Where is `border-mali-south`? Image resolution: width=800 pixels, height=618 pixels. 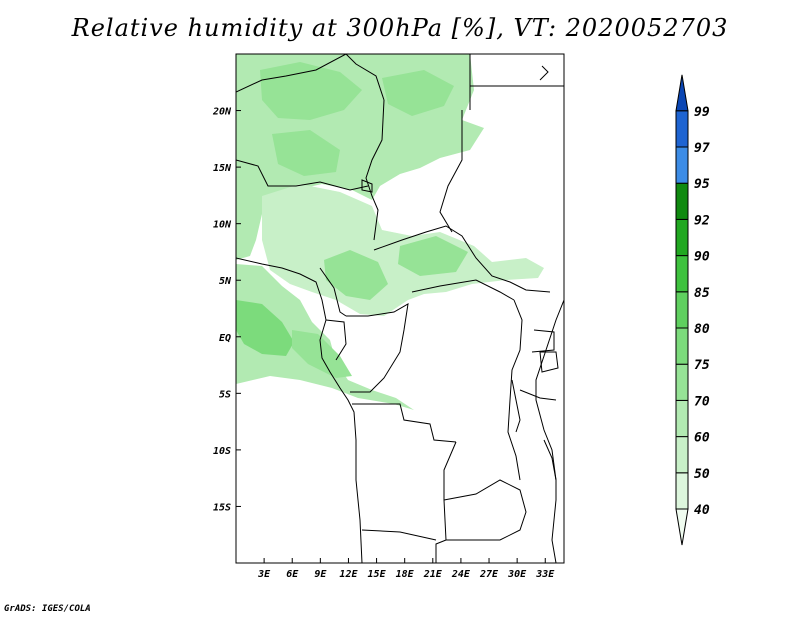
border-mali-south is located at coordinates (302, 175).